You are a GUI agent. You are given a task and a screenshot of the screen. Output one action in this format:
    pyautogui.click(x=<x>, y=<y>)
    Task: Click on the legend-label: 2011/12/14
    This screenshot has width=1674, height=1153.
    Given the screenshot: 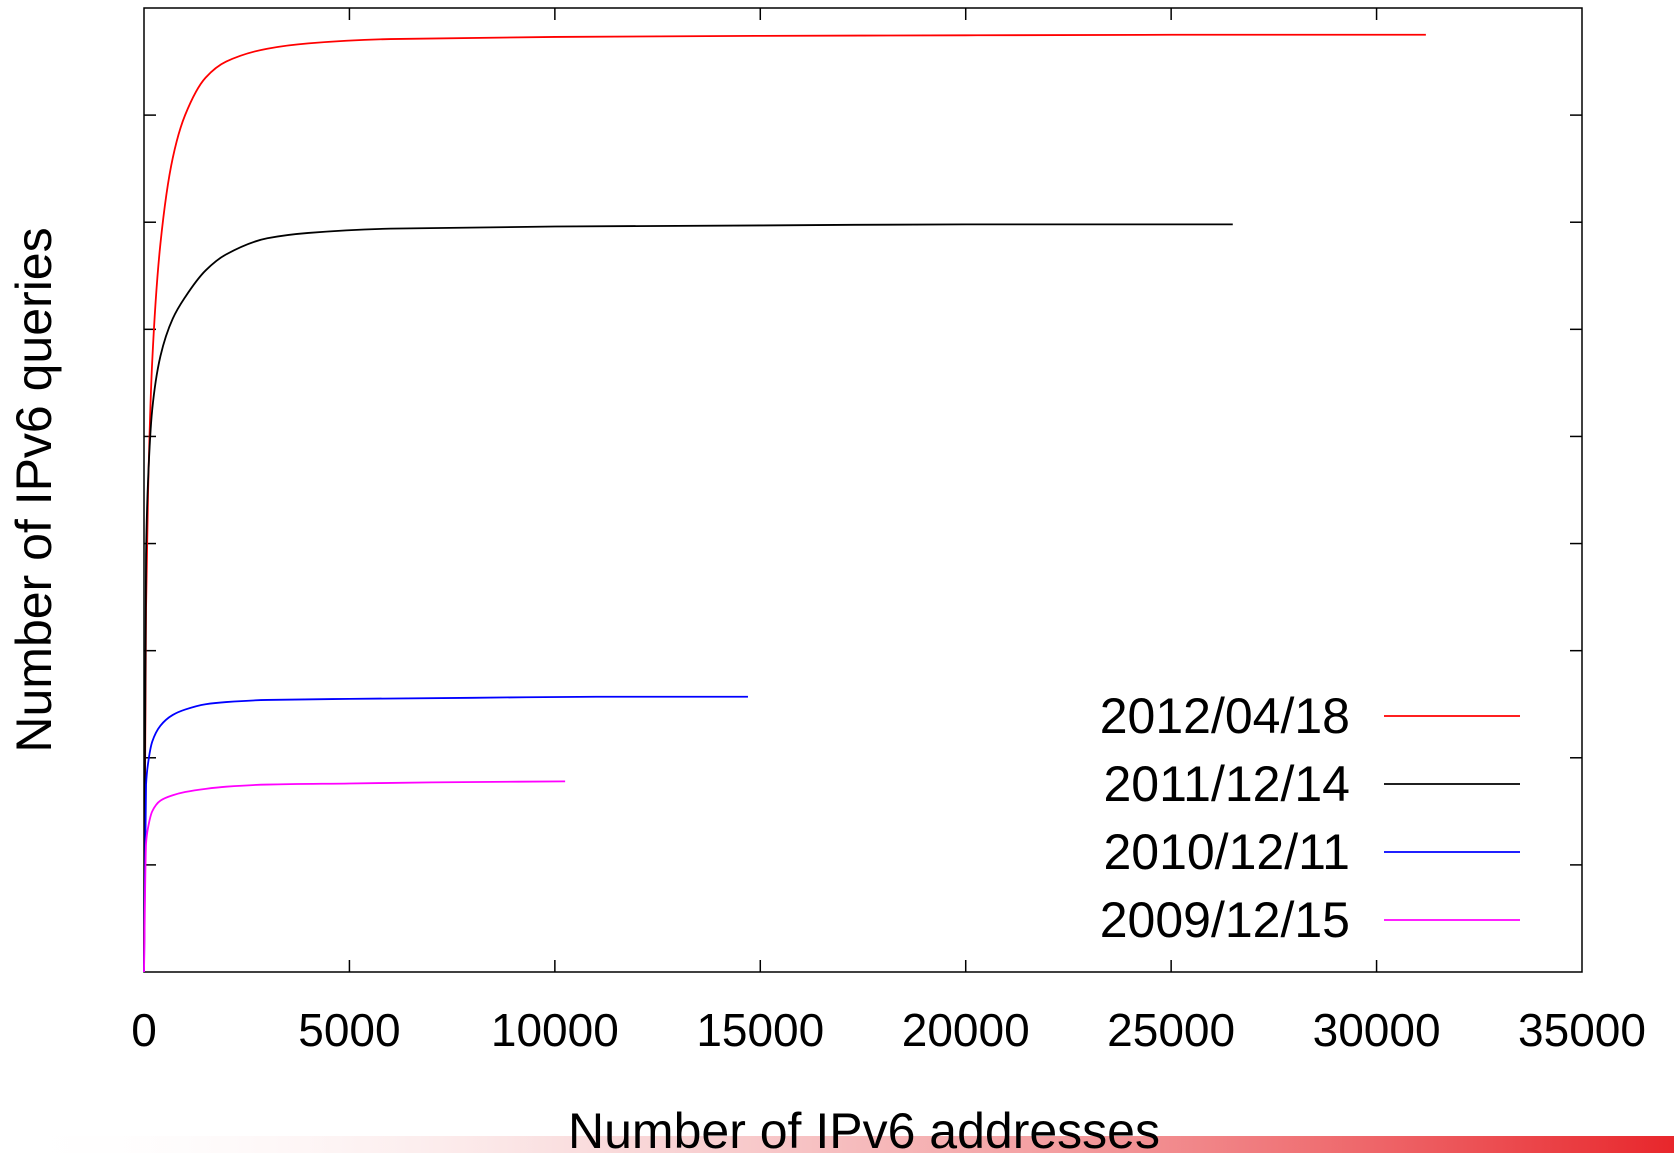 What is the action you would take?
    pyautogui.click(x=1226, y=784)
    